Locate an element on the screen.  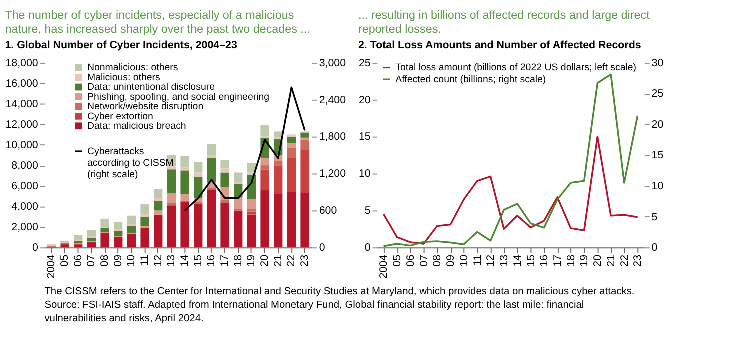
legend-label: Cyberattacks according to CISSM (right scale) is located at coordinates (130, 163).